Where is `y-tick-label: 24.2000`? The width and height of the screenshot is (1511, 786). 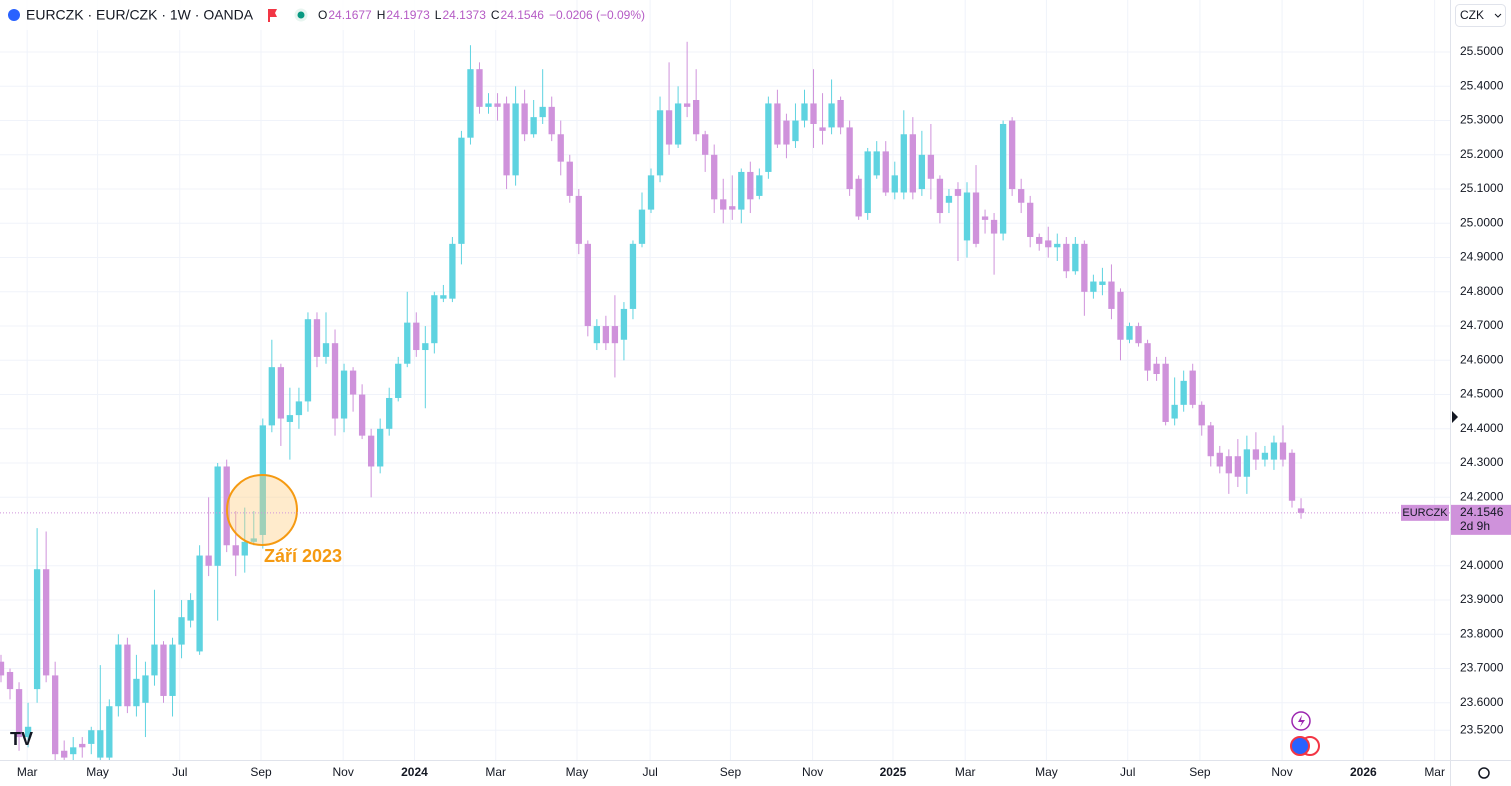 y-tick-label: 24.2000 is located at coordinates (1482, 496).